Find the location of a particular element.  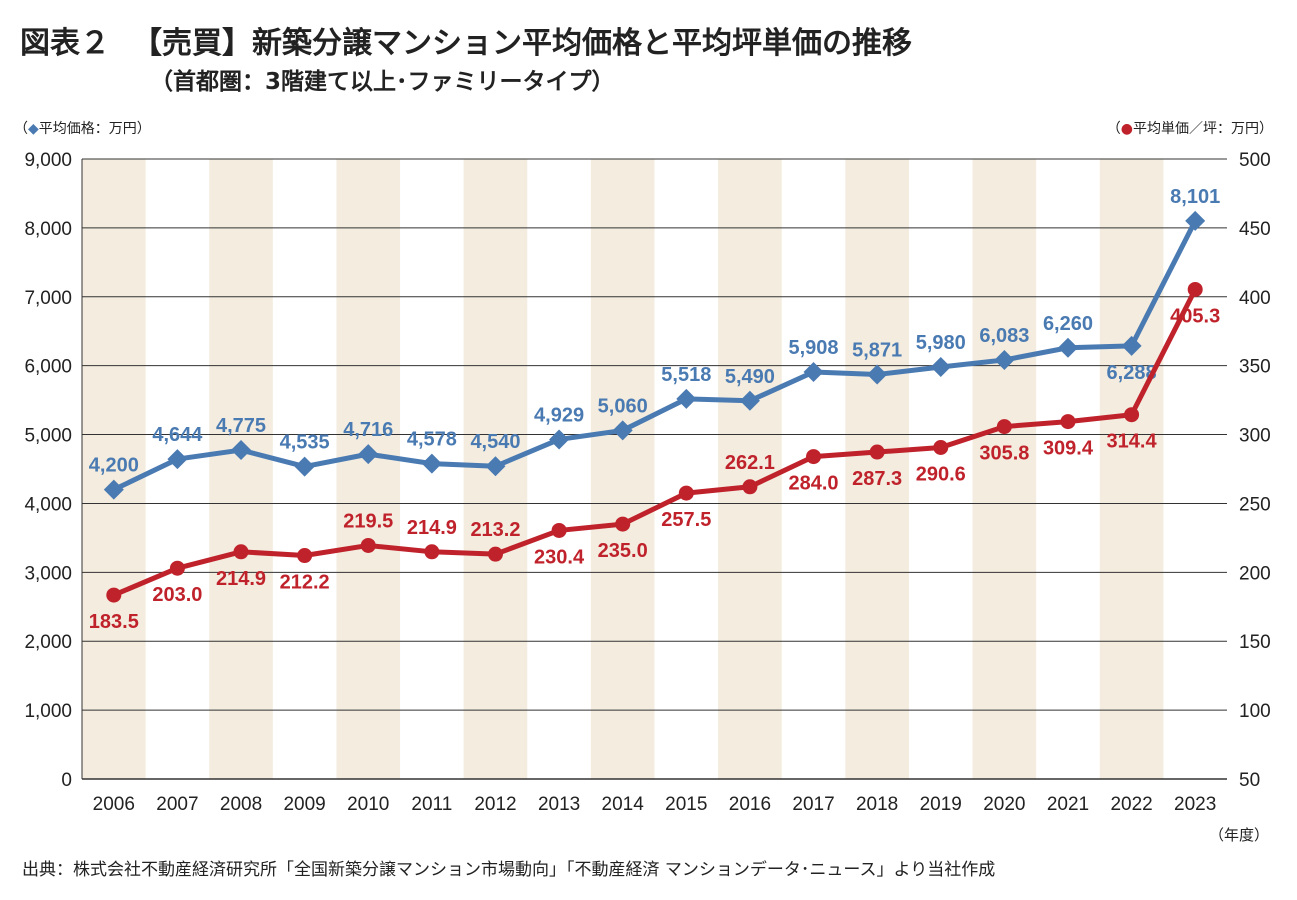

right-tick-label: 450 is located at coordinates (1255, 229).